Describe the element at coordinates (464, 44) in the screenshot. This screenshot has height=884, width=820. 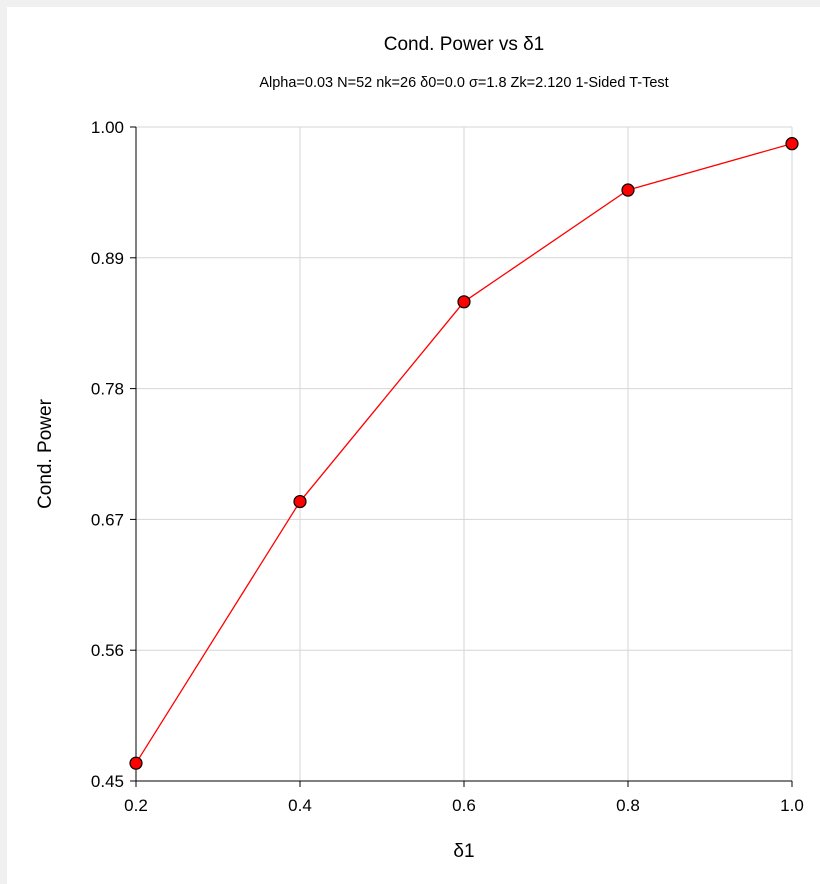
I see `chart-title: Cond. Power vs δ1` at that location.